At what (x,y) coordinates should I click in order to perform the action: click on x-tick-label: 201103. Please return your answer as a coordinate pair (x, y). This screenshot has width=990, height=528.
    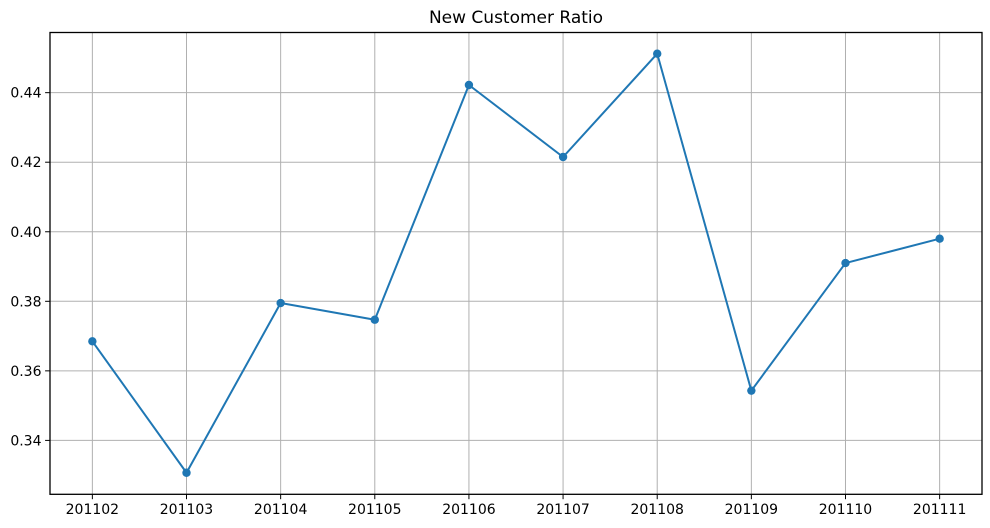
    Looking at the image, I should click on (186, 510).